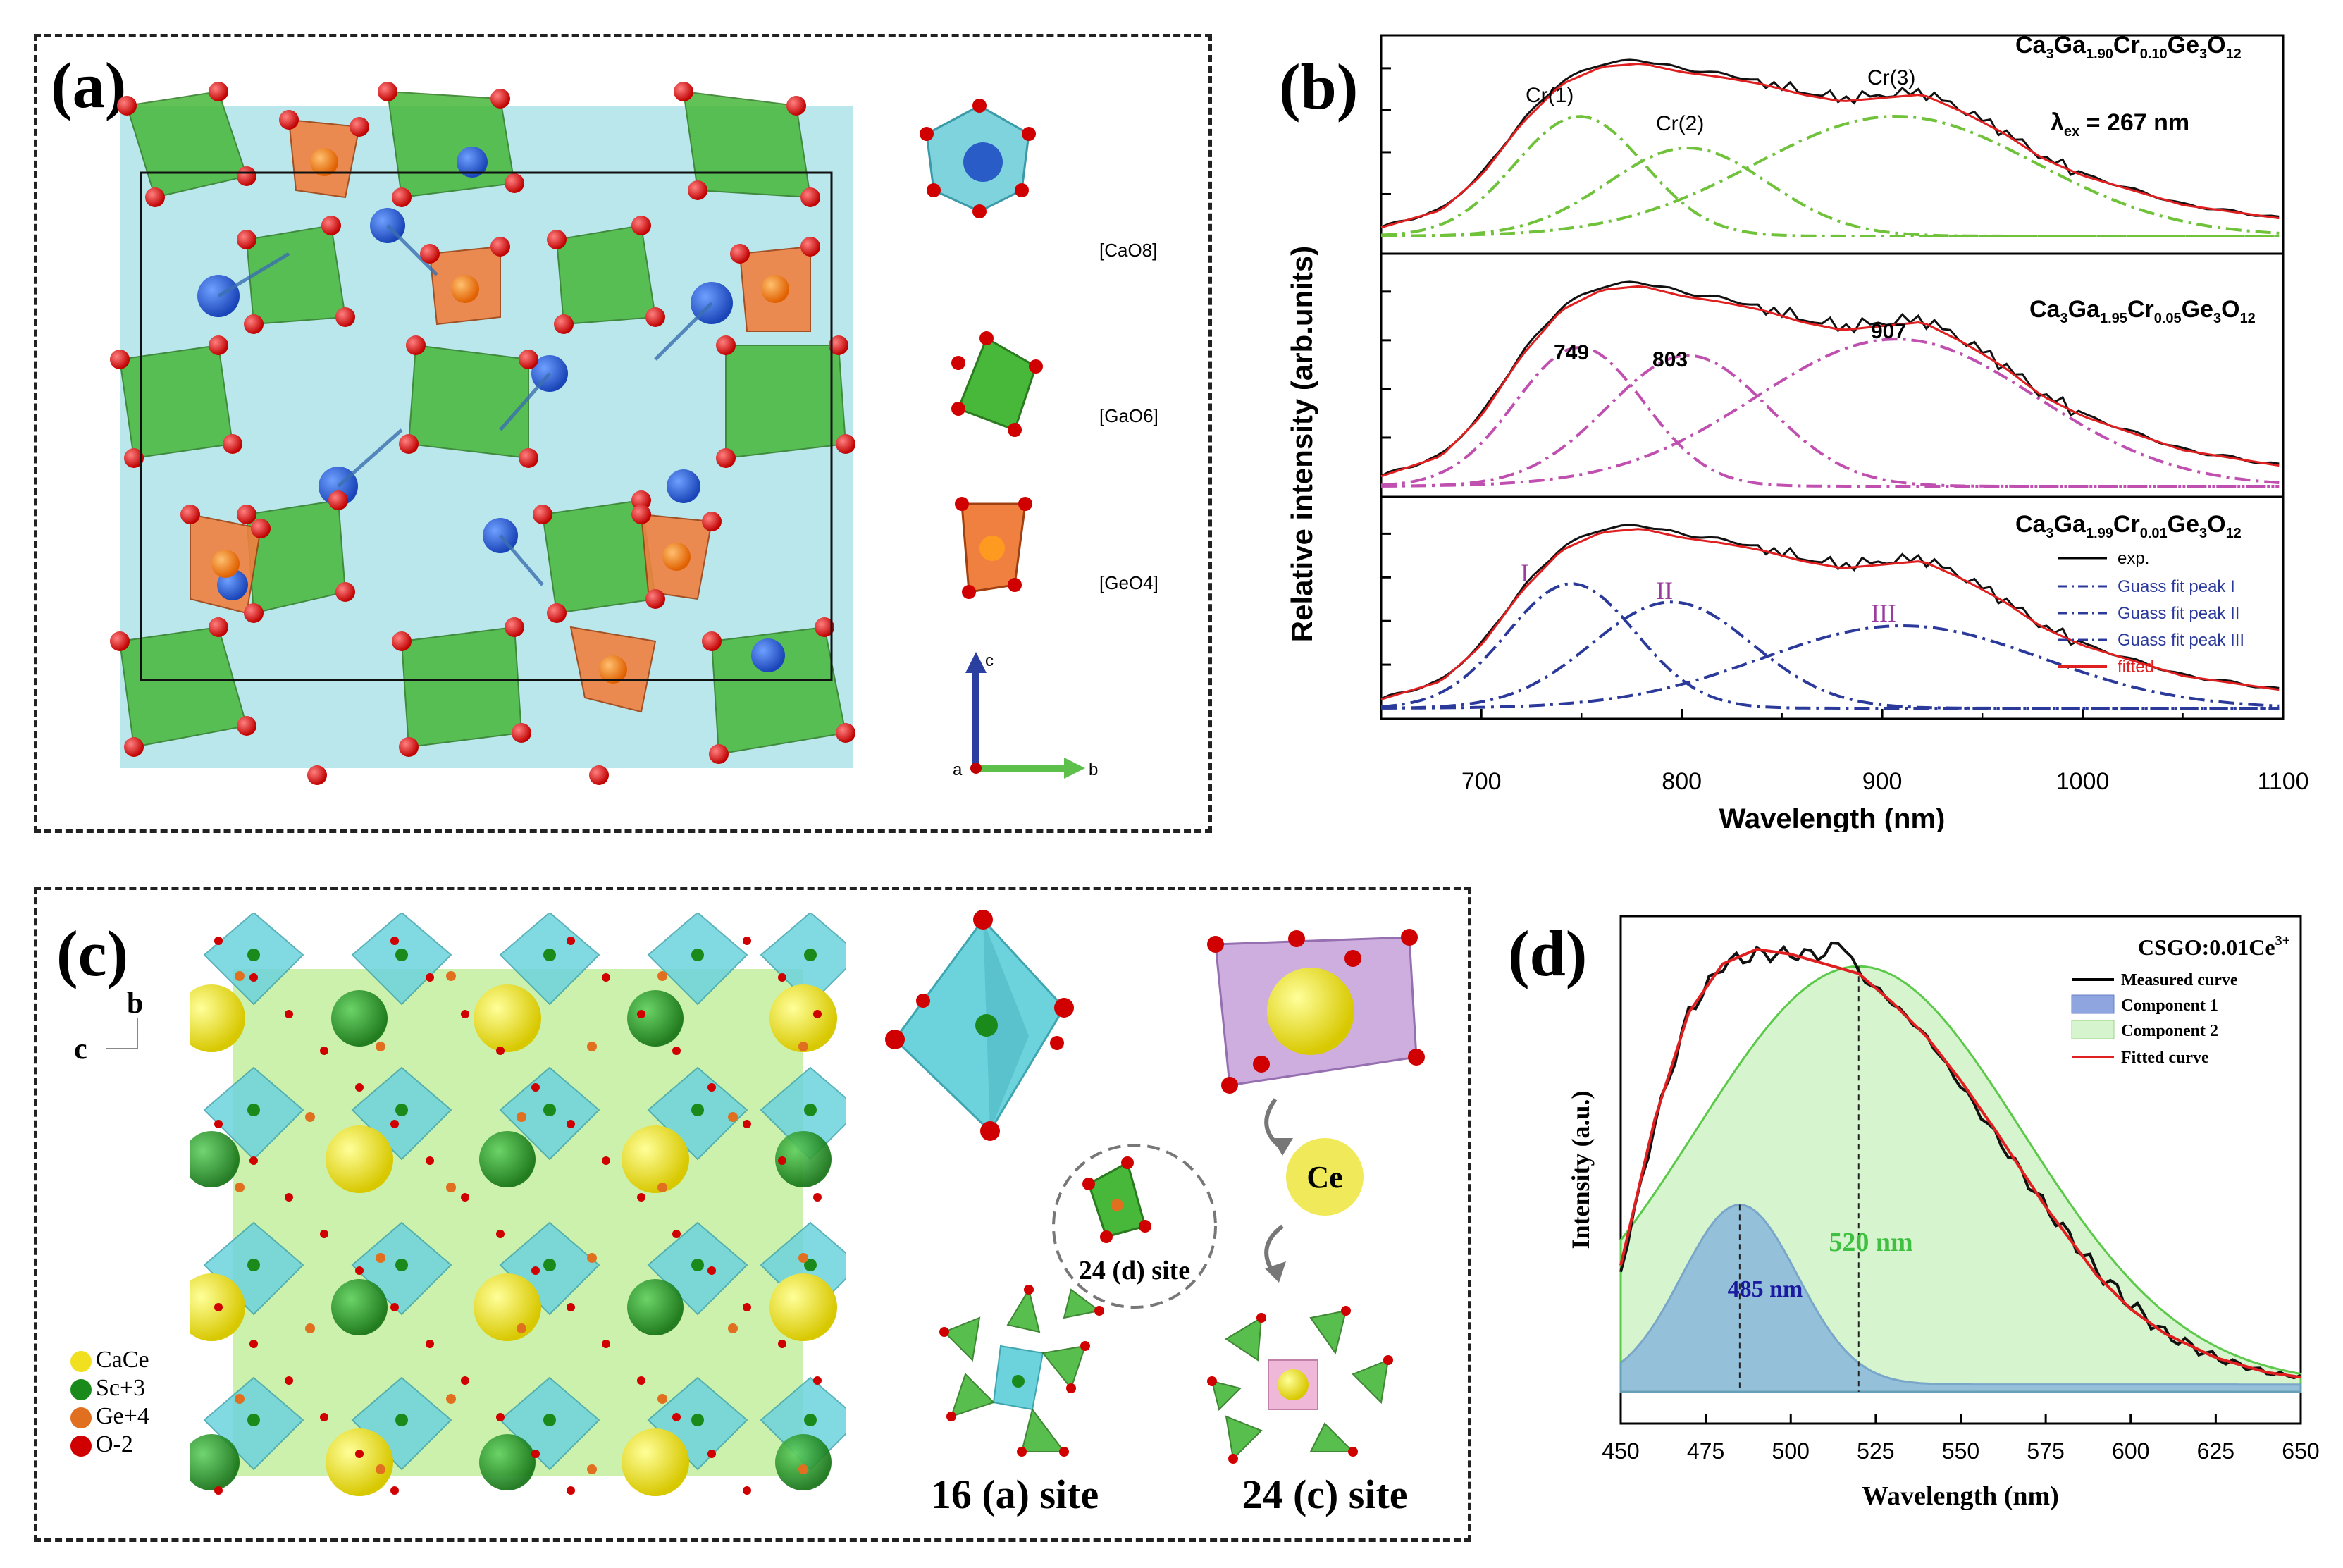 The width and height of the screenshot is (2343, 1568). What do you see at coordinates (2214, 946) in the screenshot?
I see `d-title: CSGO:0.01Ce3+` at bounding box center [2214, 946].